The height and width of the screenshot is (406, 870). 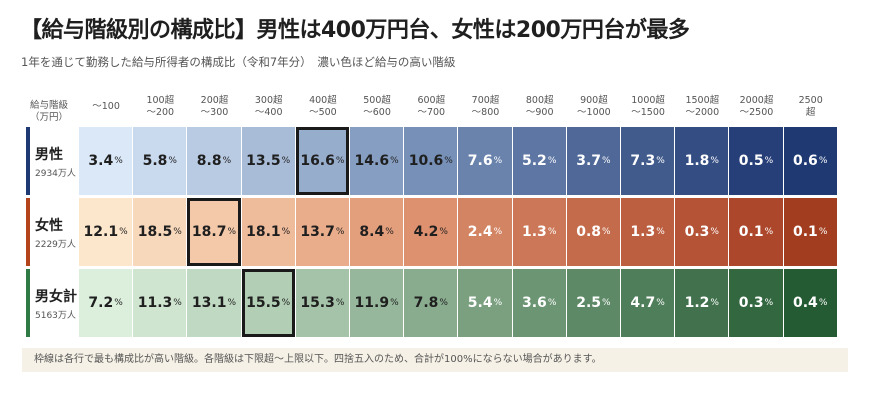 What do you see at coordinates (751, 161) in the screenshot?
I see `cell-value: 0.5` at bounding box center [751, 161].